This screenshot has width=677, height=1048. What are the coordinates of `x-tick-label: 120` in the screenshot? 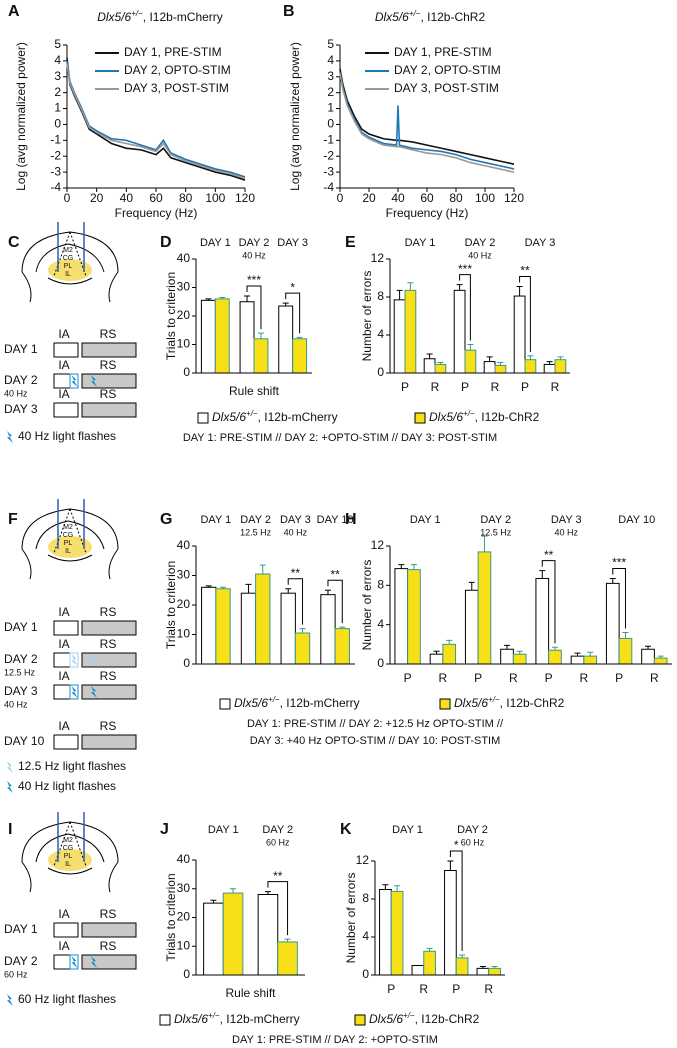 It's located at (245, 198).